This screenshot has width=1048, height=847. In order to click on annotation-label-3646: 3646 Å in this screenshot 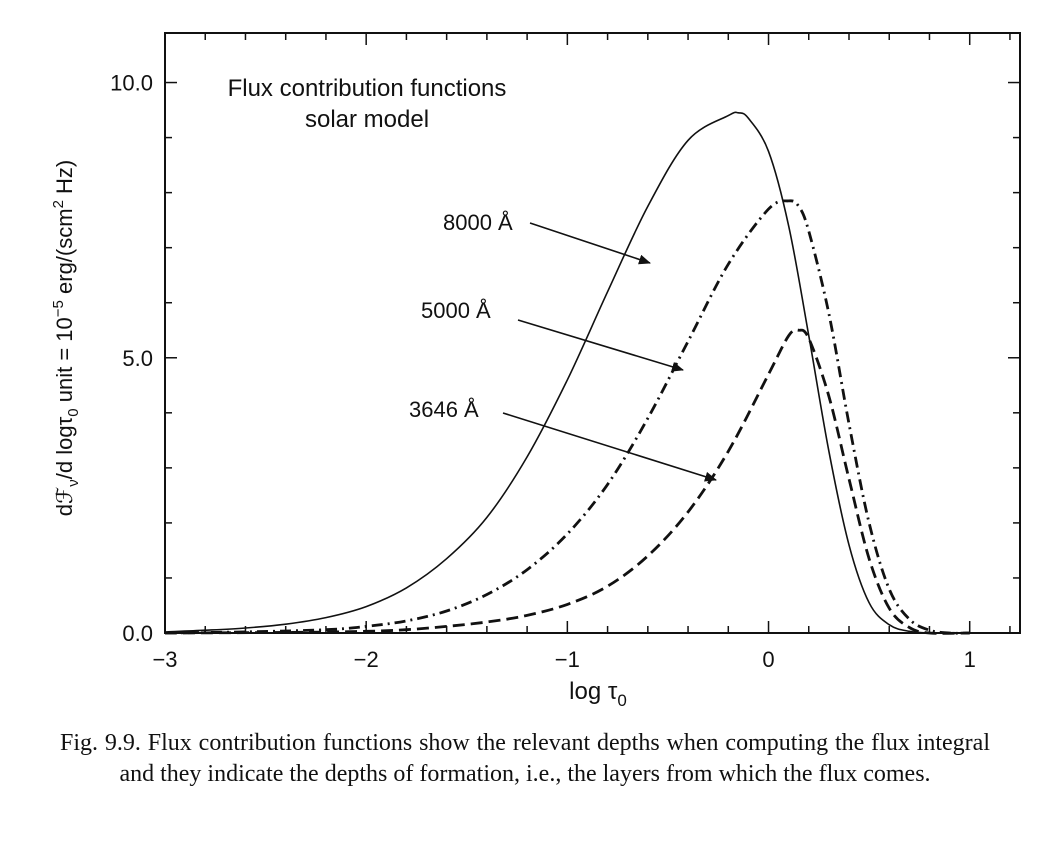, I will do `click(444, 409)`.